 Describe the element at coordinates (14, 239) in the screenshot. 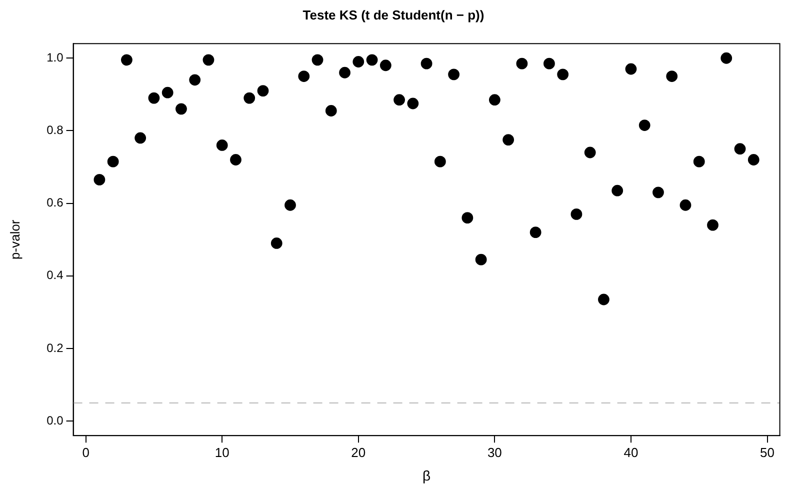

I see `y-axis-title: p-valor` at that location.